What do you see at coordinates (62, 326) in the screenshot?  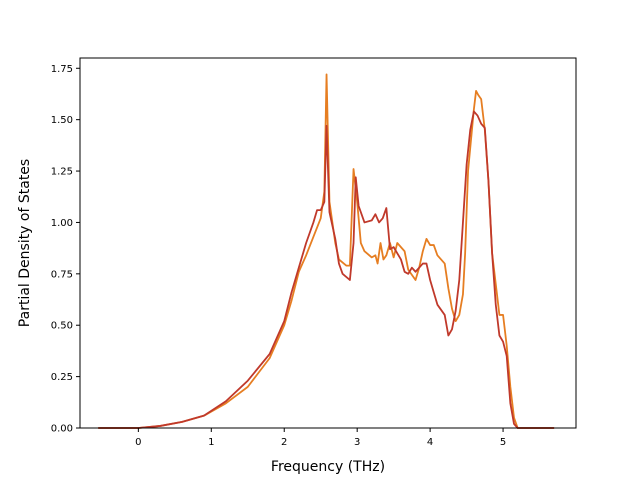 I see `y-tick-label-2: 0.50` at bounding box center [62, 326].